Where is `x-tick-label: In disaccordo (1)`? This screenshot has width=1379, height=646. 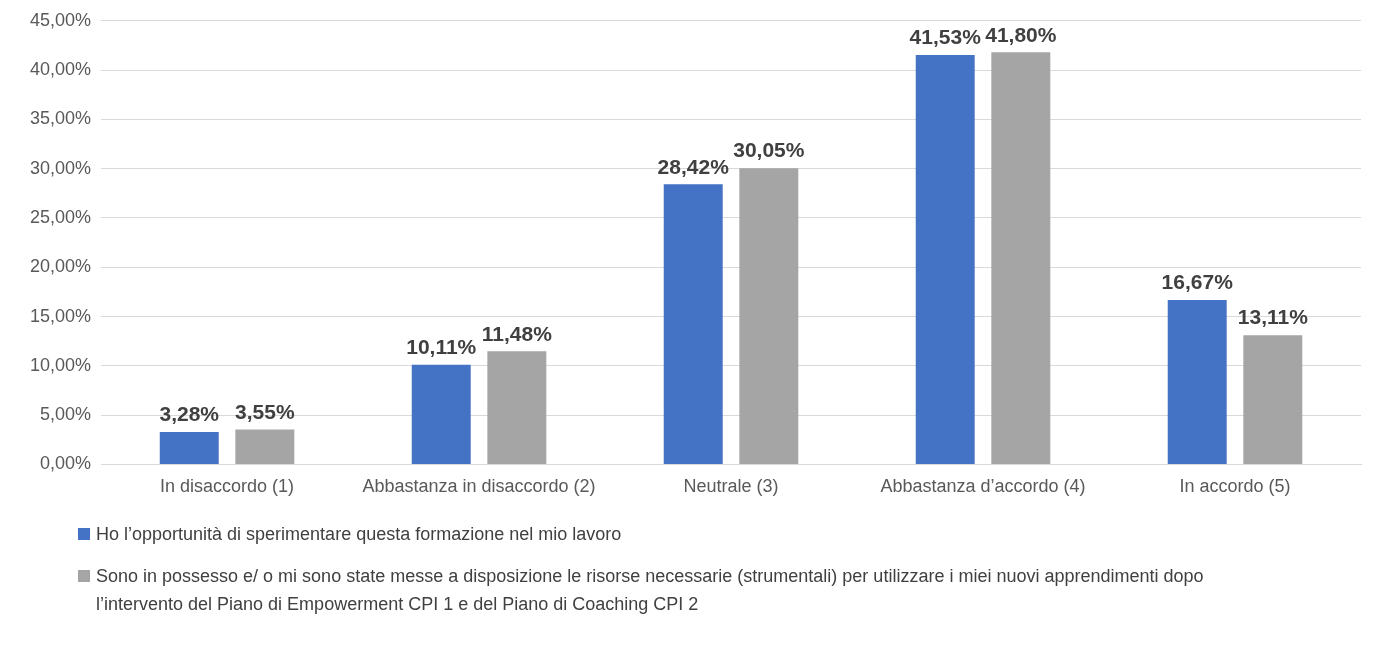
x-tick-label: In disaccordo (1) is located at coordinates (227, 486).